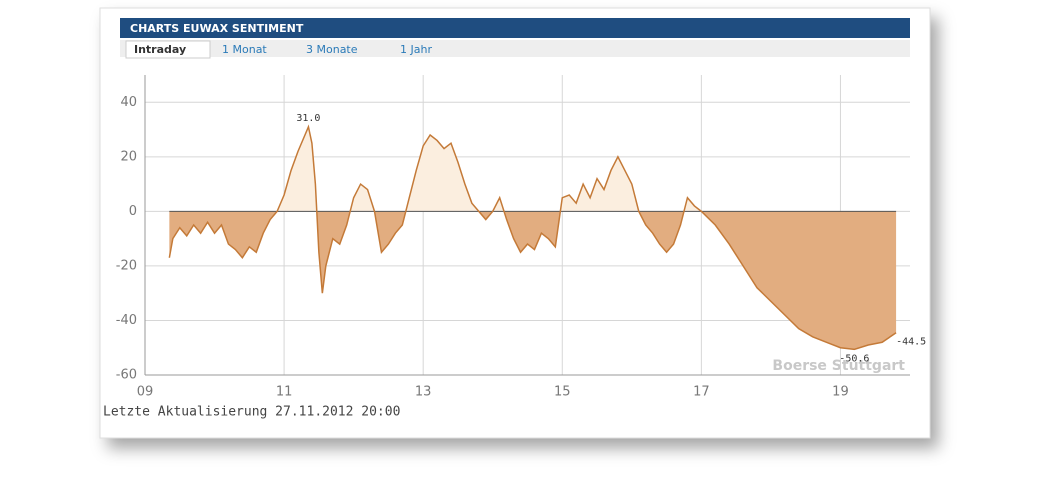  I want to click on tab: 1 Monat, so click(244, 49).